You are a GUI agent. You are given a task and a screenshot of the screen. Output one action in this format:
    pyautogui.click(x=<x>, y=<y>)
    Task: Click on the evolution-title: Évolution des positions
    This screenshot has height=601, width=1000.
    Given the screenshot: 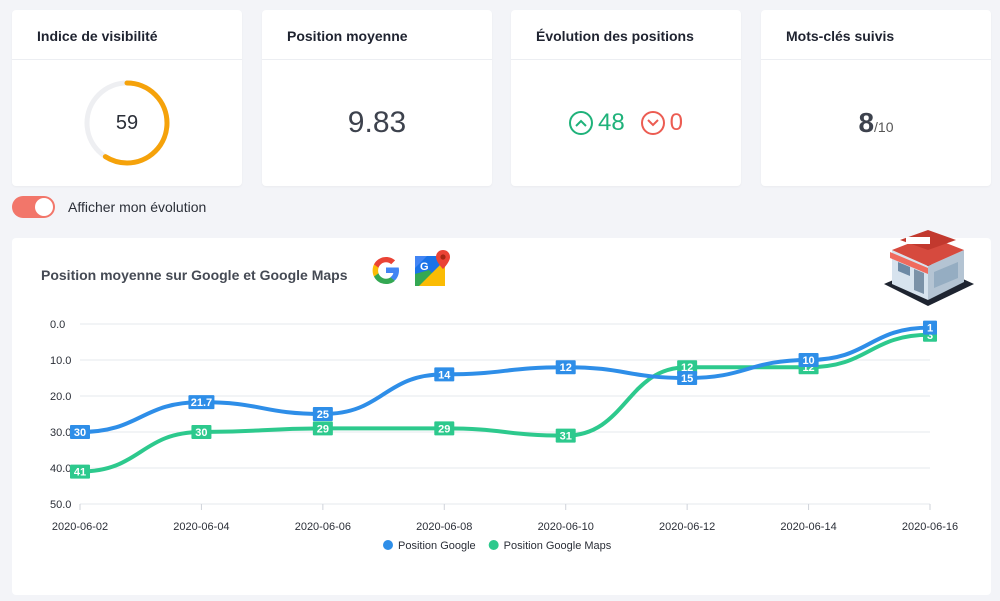 What is the action you would take?
    pyautogui.click(x=626, y=35)
    